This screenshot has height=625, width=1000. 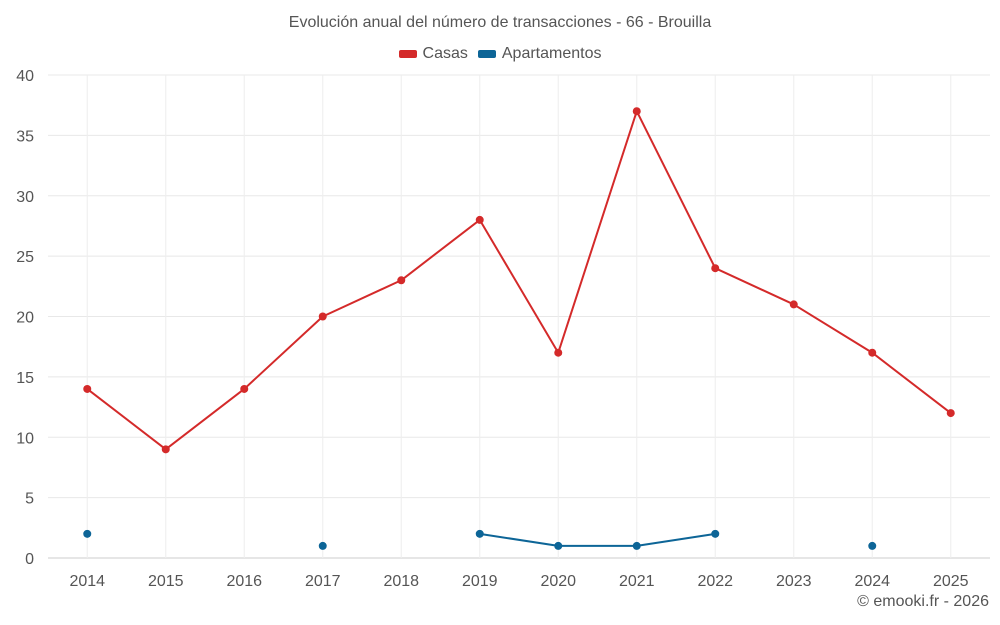 What do you see at coordinates (25, 378) in the screenshot?
I see `y-tick-label: 15` at bounding box center [25, 378].